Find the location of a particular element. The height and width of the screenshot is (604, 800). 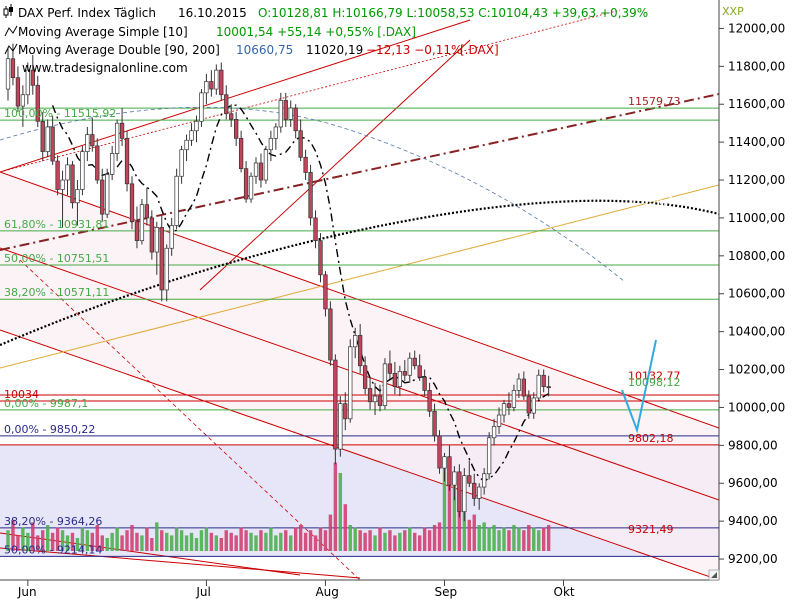

y-tick-label: 11200,00 is located at coordinates (756, 180).